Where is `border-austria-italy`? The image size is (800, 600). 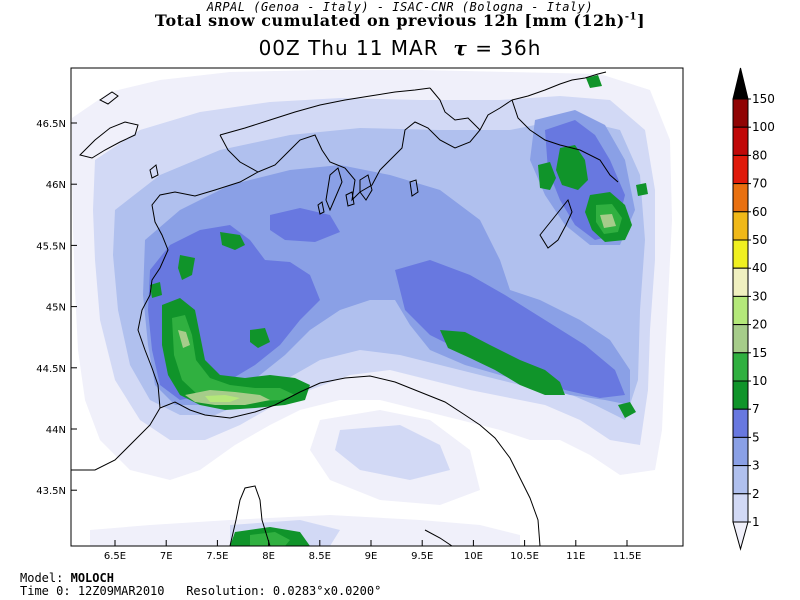
border-austria-italy is located at coordinates (559, 86).